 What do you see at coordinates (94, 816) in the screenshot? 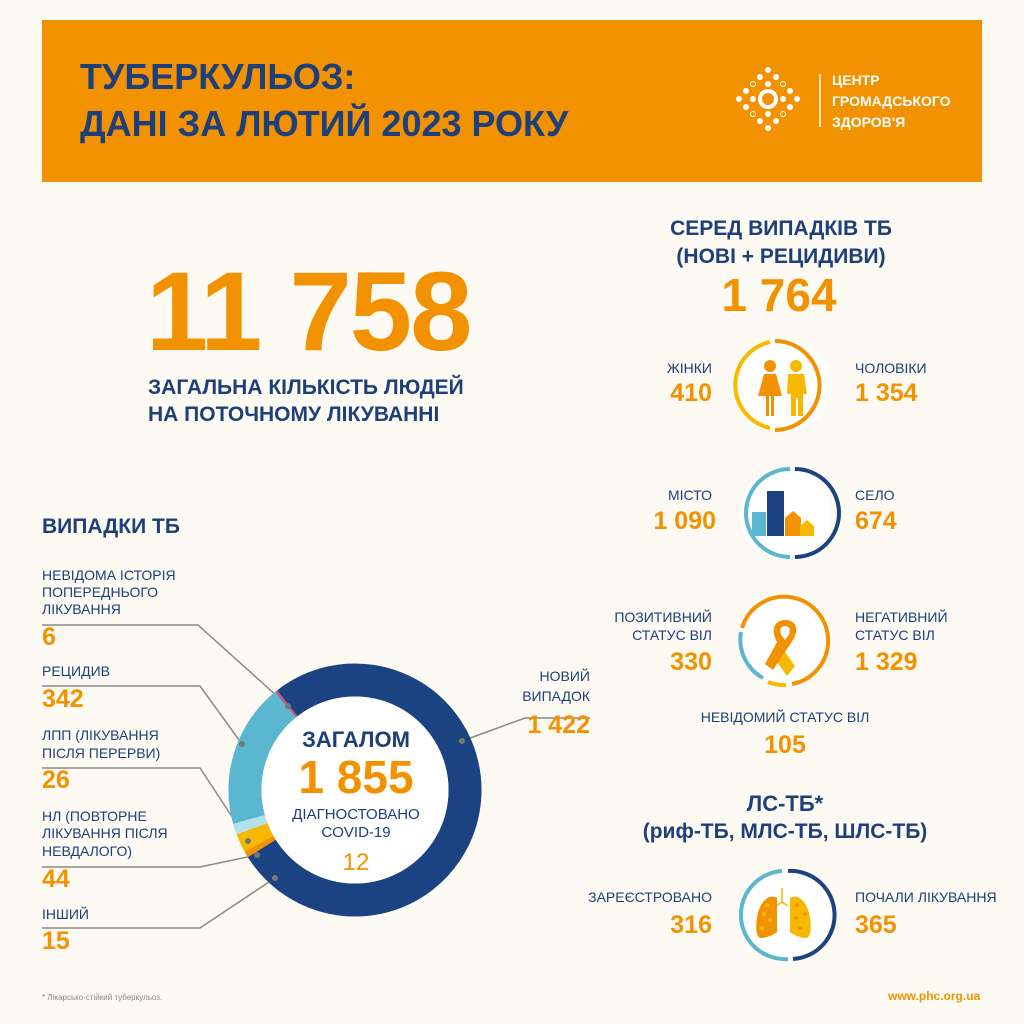
I see `legend-failure-label-line1: НЛ (ПОВТОРНЕ` at bounding box center [94, 816].